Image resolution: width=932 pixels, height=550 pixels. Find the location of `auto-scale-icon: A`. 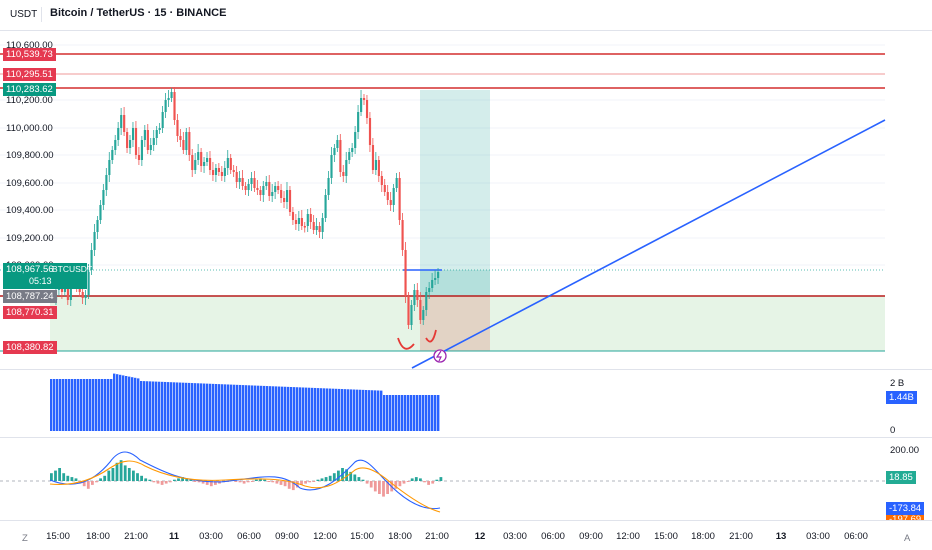

auto-scale-icon: A is located at coordinates (907, 538).